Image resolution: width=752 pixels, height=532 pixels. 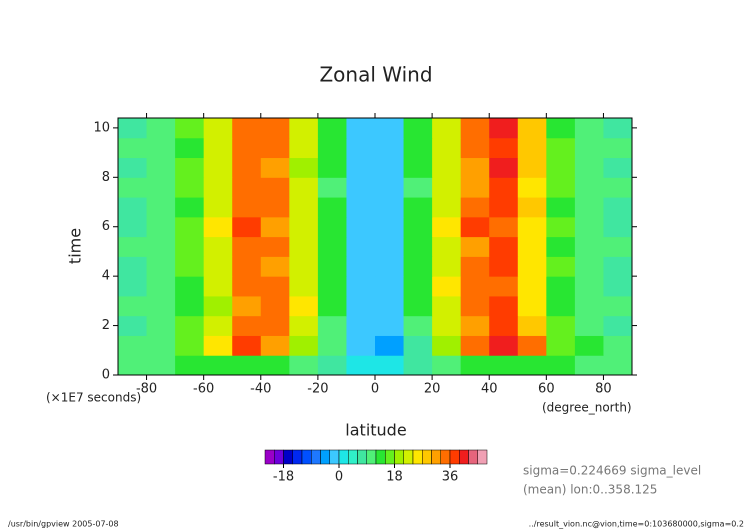 What do you see at coordinates (590, 490) in the screenshot?
I see `note: (mean) lon:0..358.125` at bounding box center [590, 490].